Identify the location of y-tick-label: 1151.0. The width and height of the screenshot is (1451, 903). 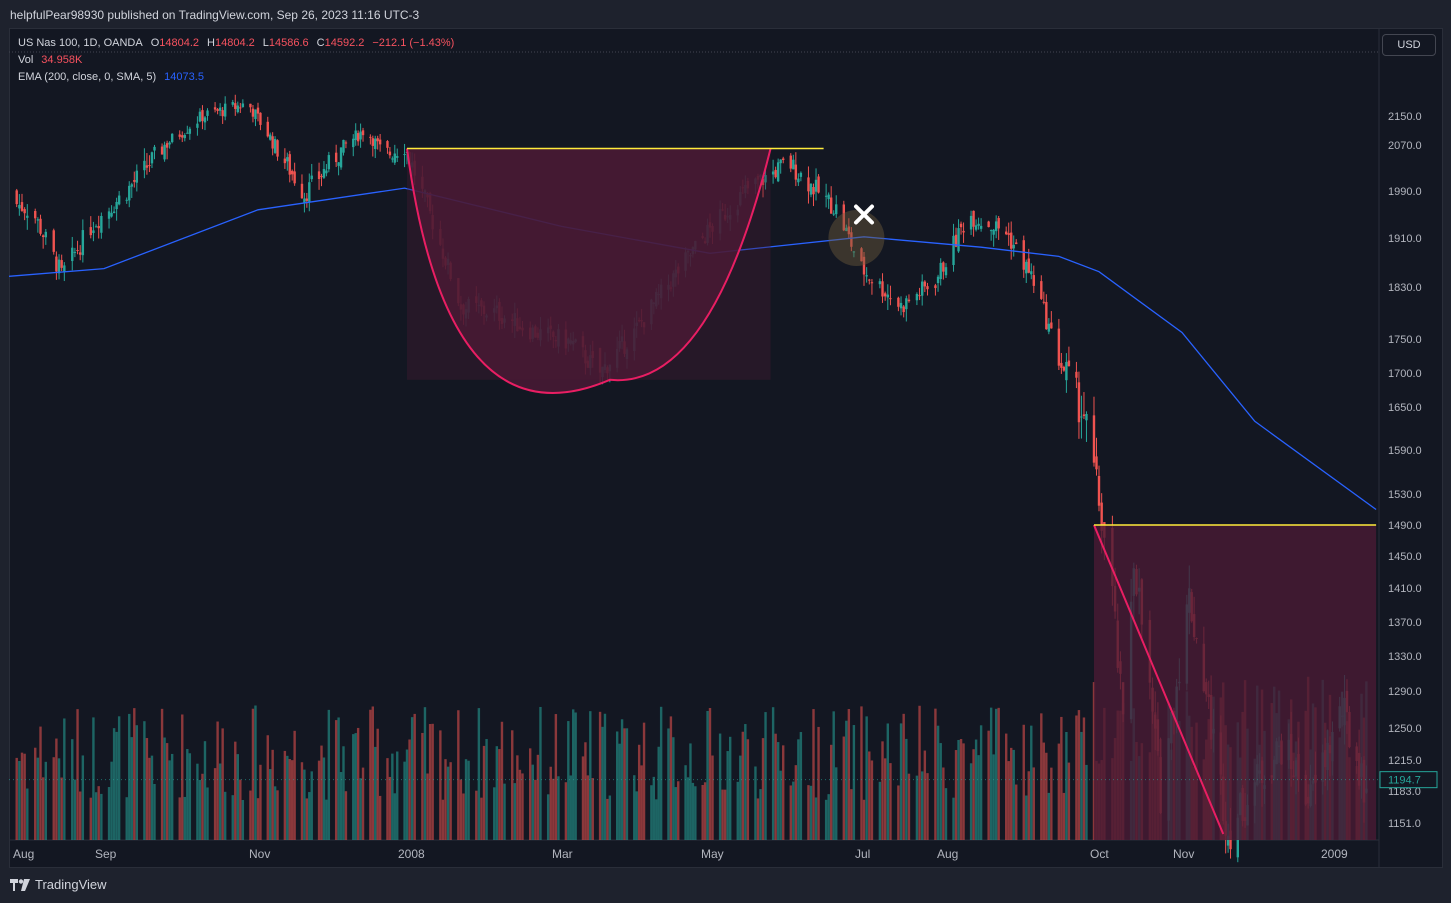
(1404, 824).